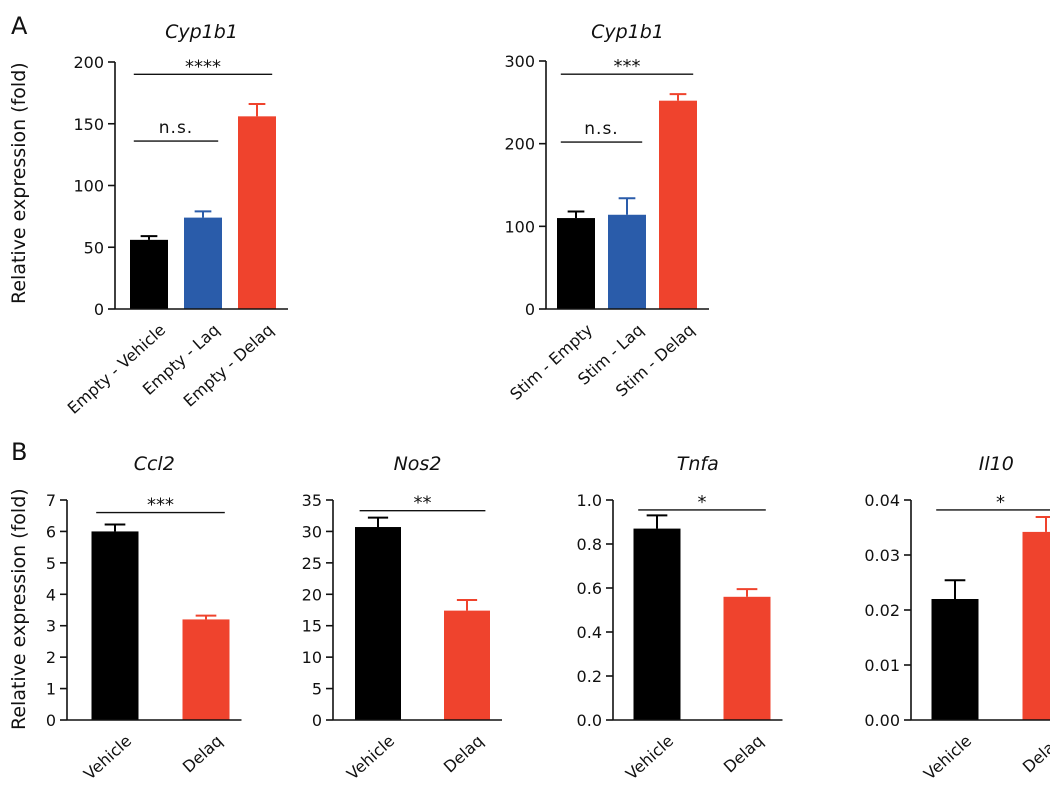  What do you see at coordinates (519, 61) in the screenshot?
I see `y-tick-label: 300` at bounding box center [519, 61].